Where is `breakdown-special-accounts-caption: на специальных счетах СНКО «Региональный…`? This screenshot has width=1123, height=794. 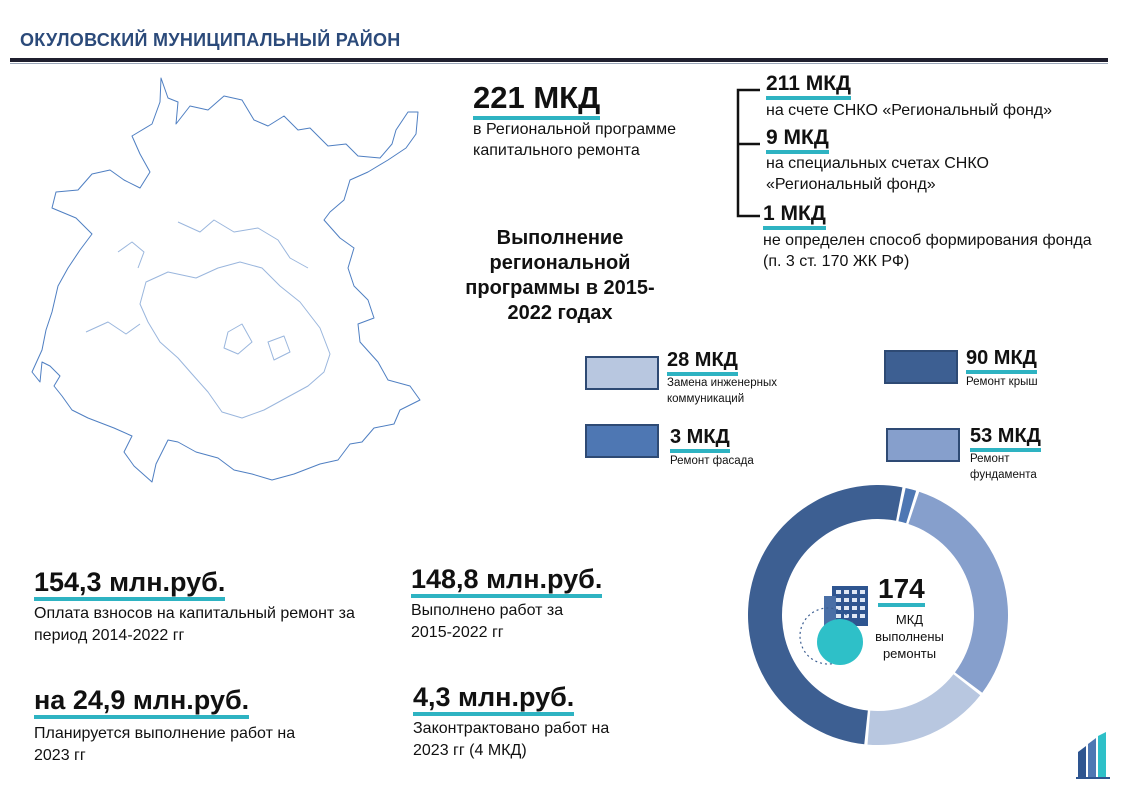
breakdown-special-accounts-caption: на специальных счетах СНКО «Региональный… is located at coordinates (877, 174).